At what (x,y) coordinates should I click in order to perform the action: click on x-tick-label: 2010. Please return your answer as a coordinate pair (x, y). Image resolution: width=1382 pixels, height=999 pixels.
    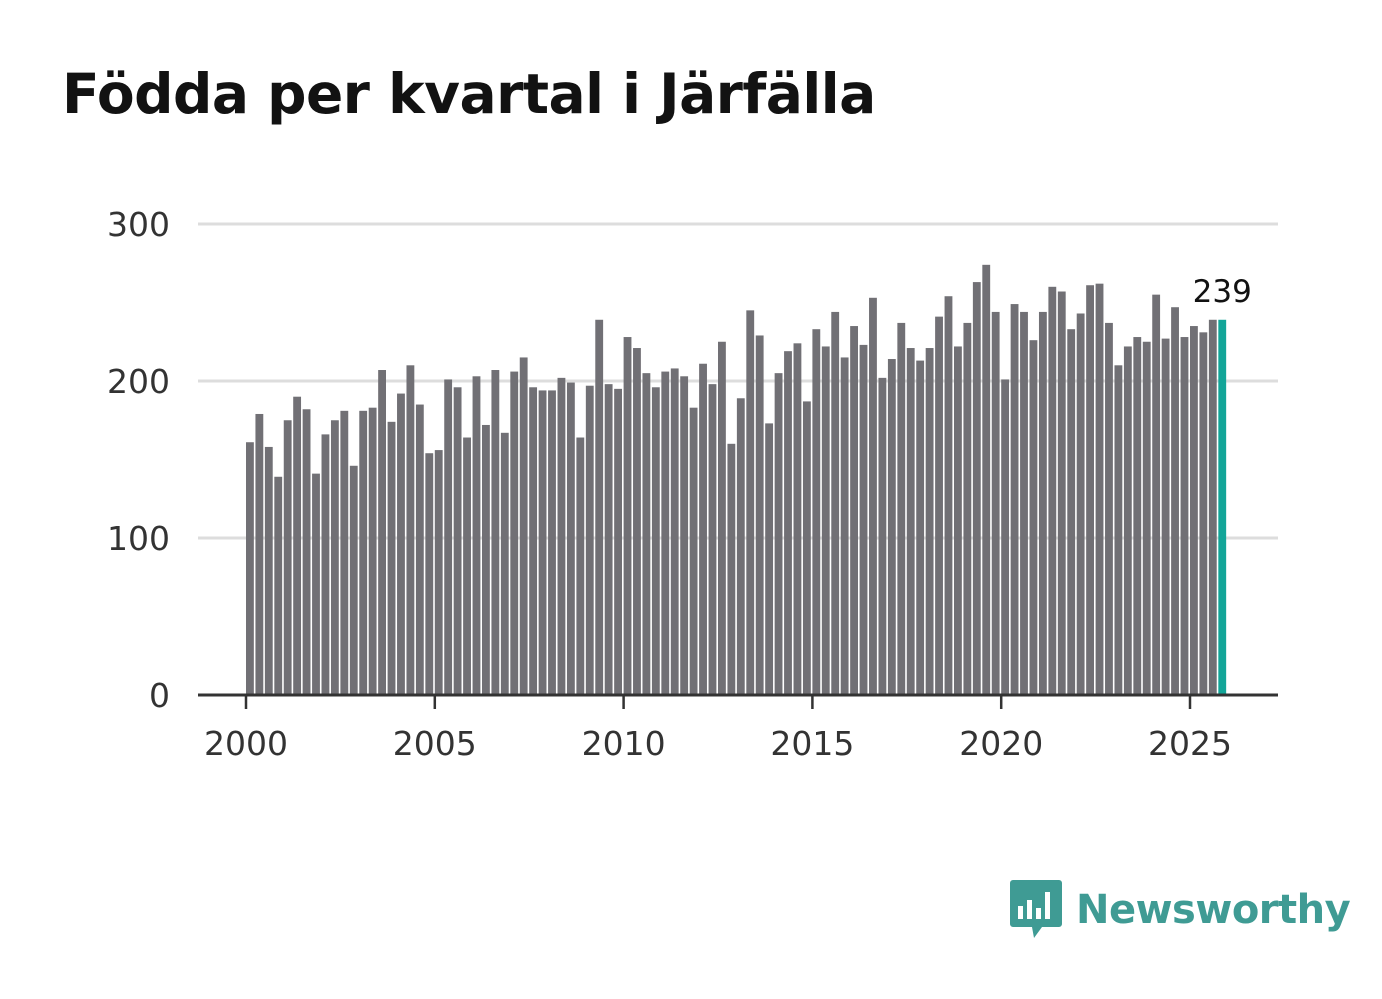
    Looking at the image, I should click on (624, 743).